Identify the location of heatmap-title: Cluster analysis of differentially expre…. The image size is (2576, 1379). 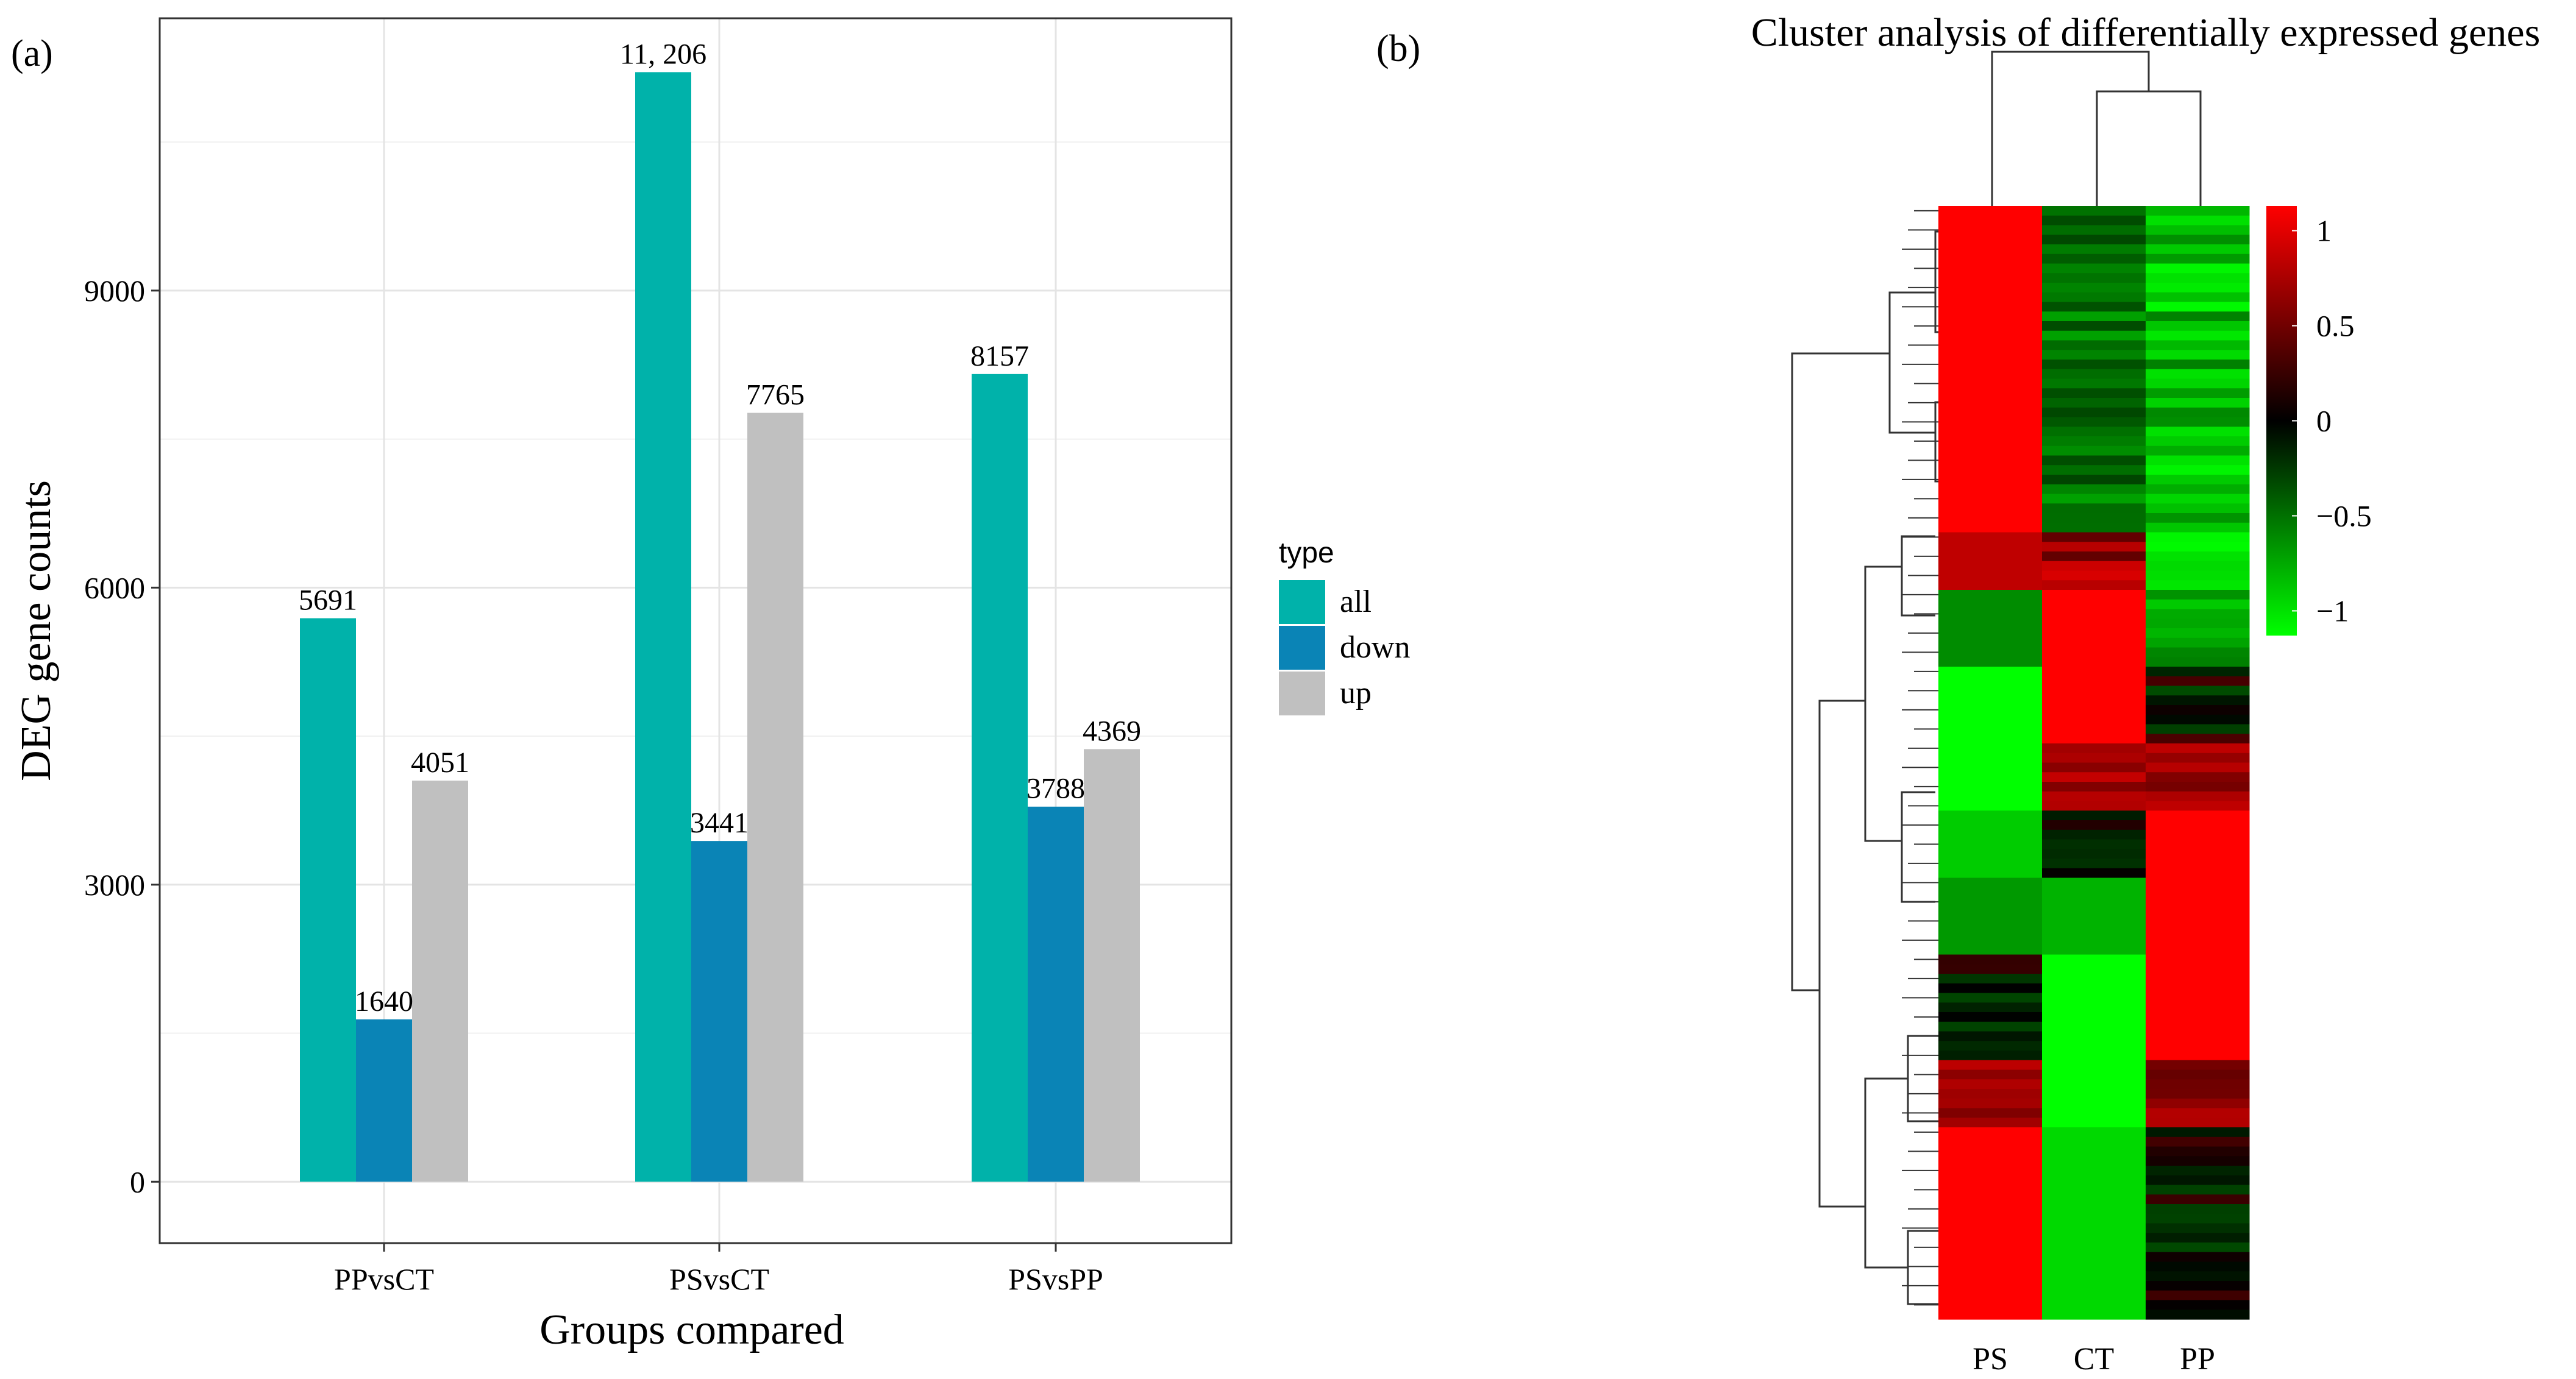
(2146, 32).